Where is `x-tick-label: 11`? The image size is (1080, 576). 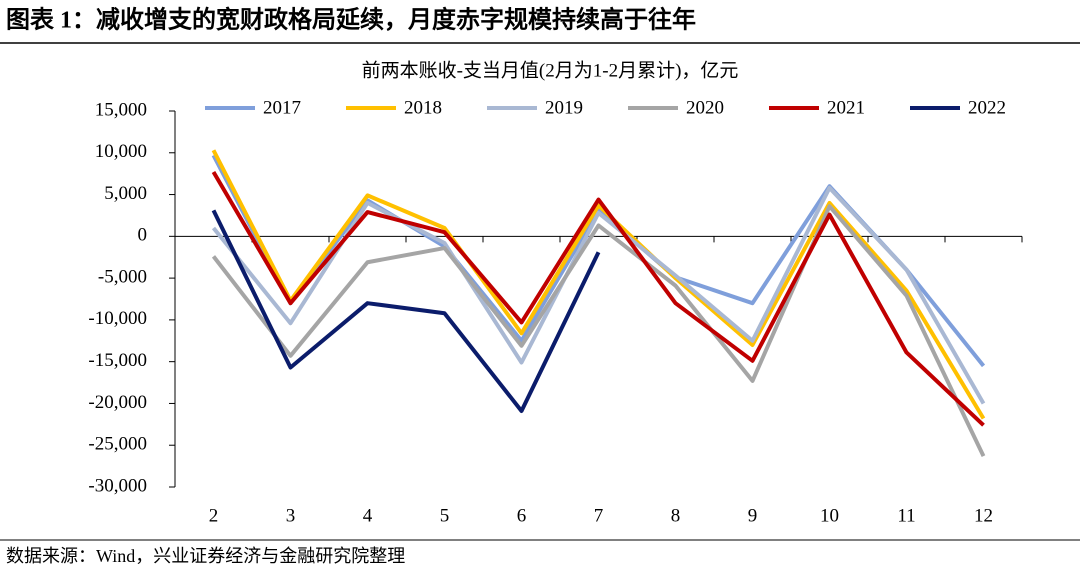
x-tick-label: 11 is located at coordinates (906, 515).